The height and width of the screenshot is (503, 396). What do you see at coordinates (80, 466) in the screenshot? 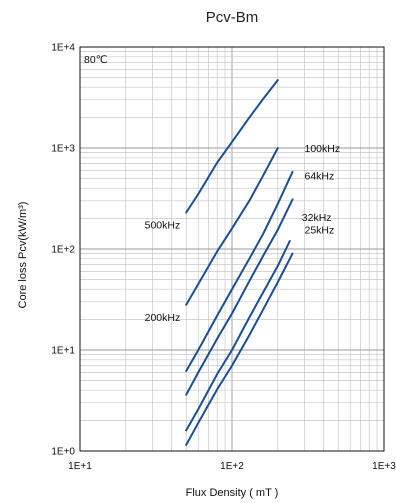
I see `x-tick-label: 1E+1` at bounding box center [80, 466].